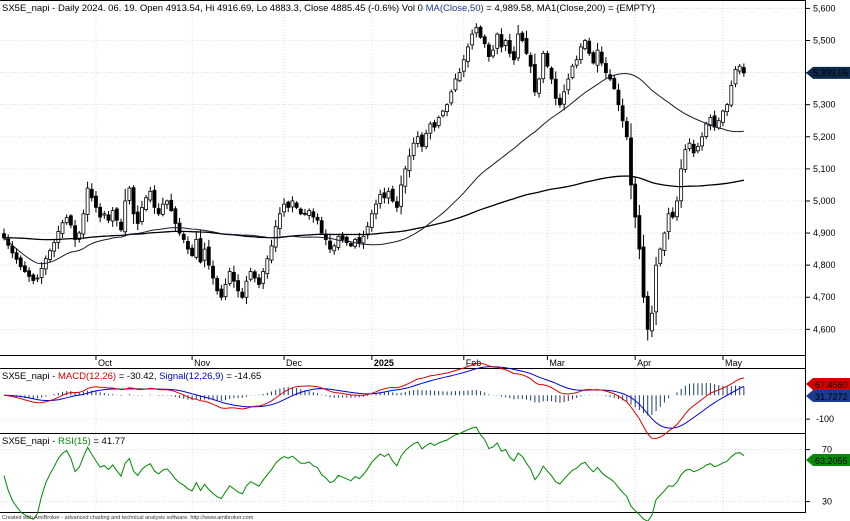 The width and height of the screenshot is (850, 521). What do you see at coordinates (243, 376) in the screenshot?
I see `signal-legend-value: = -14.65` at bounding box center [243, 376].